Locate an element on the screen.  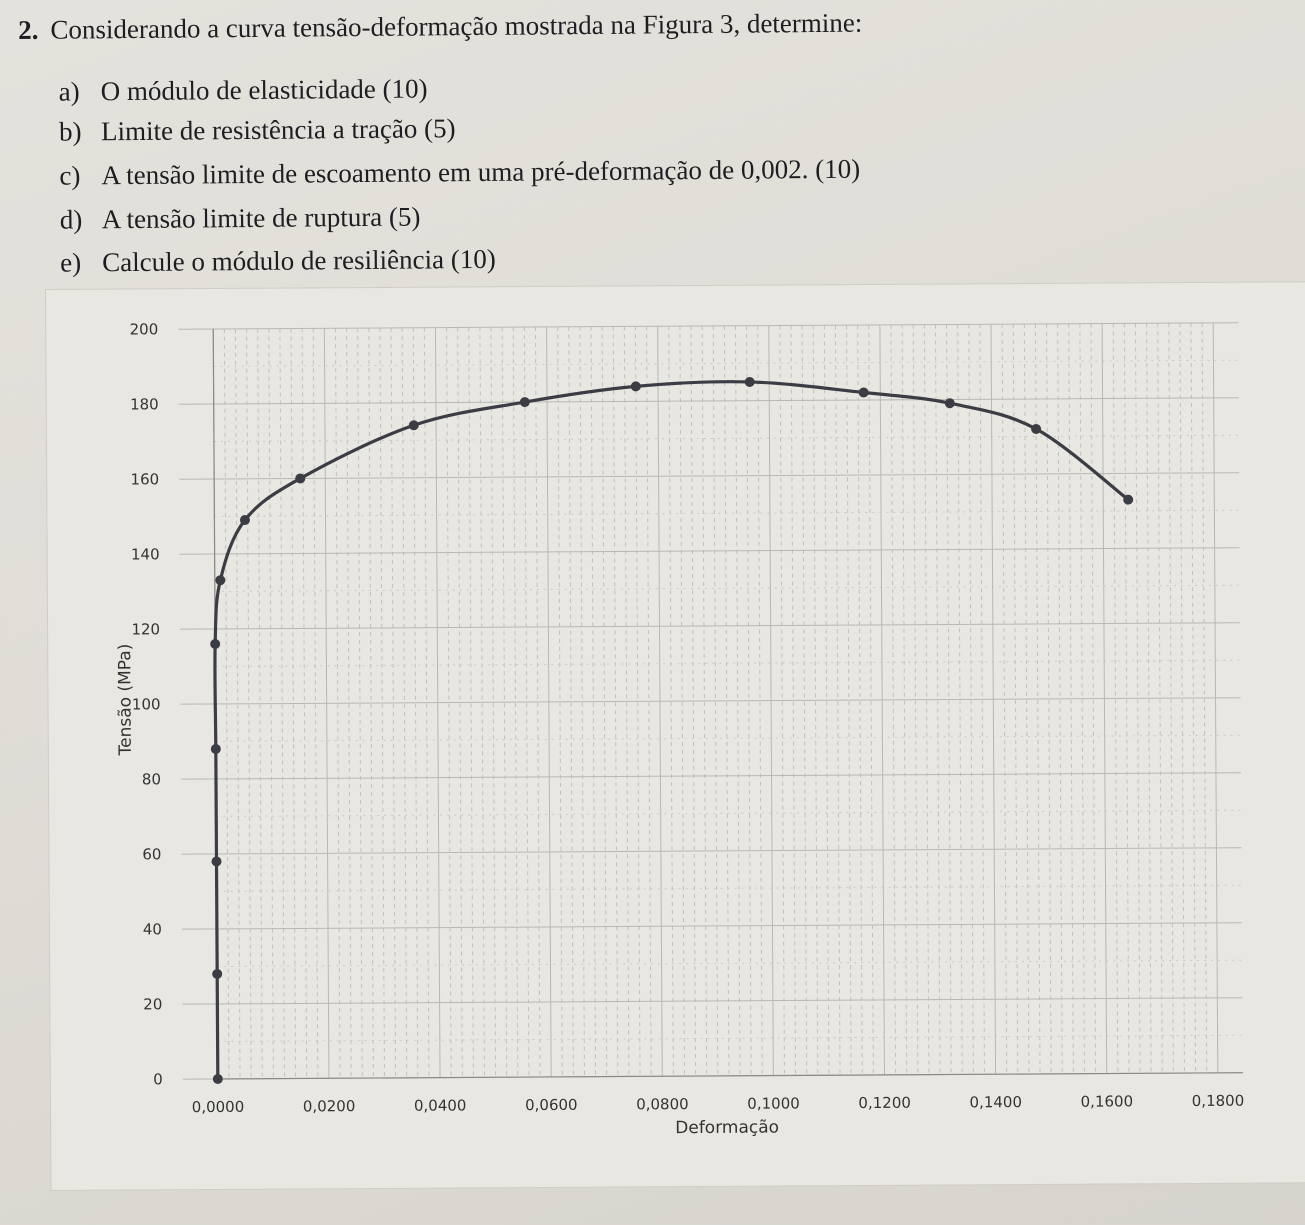
x-tick-label: 0,0200 is located at coordinates (329, 1106).